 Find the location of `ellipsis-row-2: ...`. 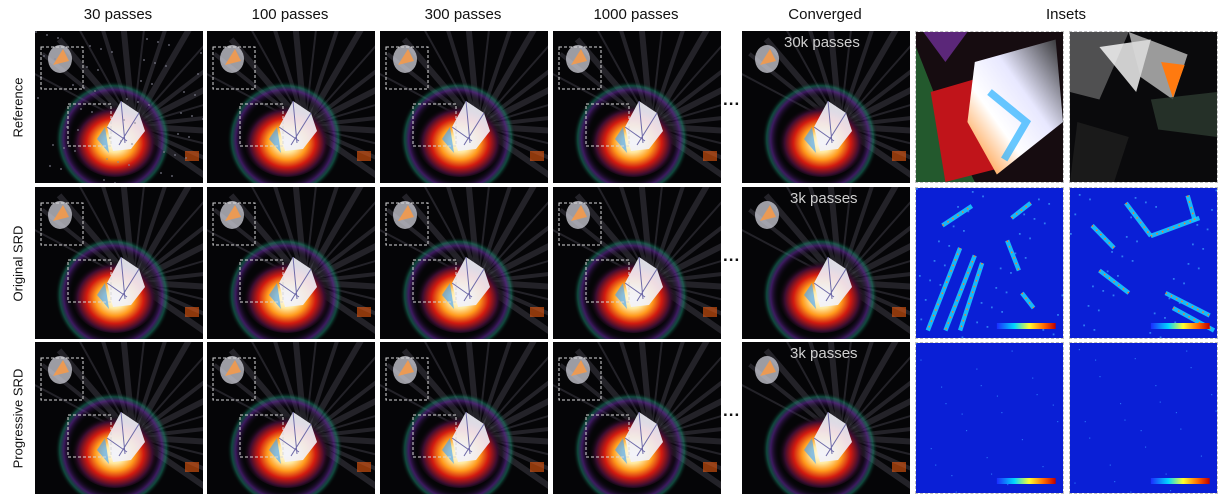

ellipsis-row-2: ... is located at coordinates (732, 255).